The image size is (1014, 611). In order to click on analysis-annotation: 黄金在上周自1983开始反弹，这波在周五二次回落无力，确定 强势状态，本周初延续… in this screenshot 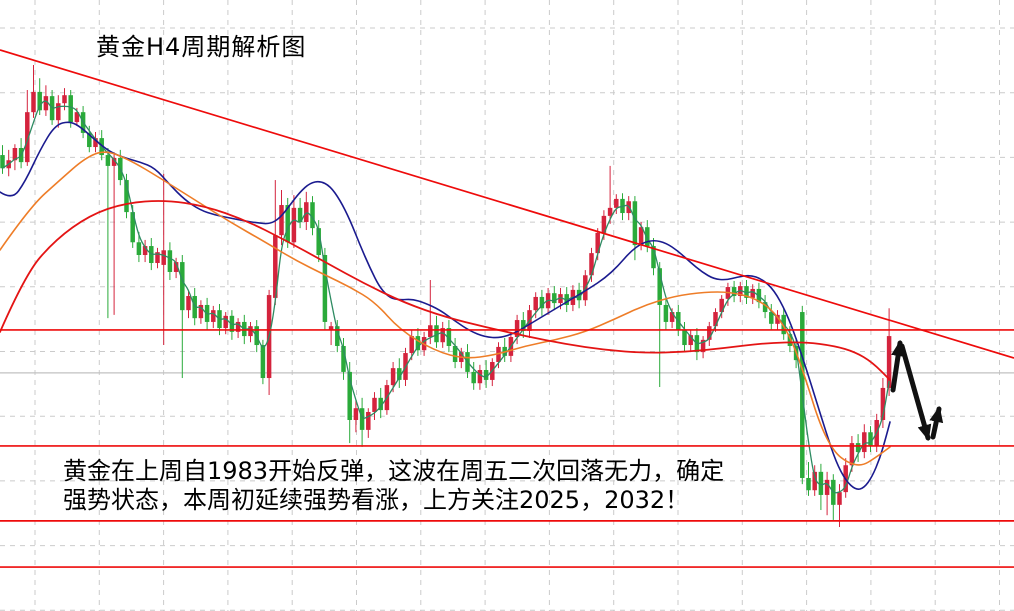, I will do `click(393, 486)`.